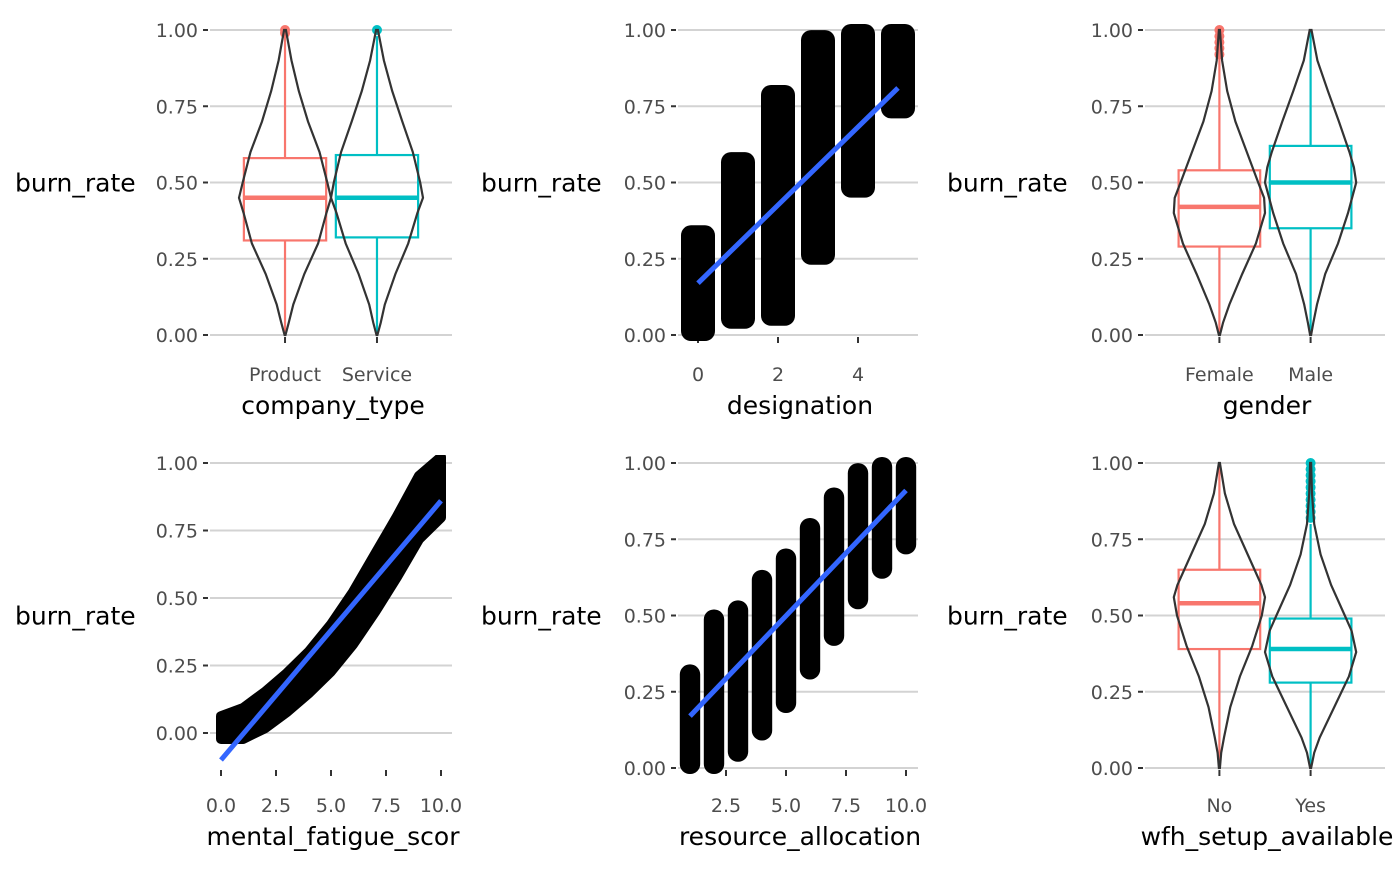  I want to click on x-axis-title: designation, so click(800, 405).